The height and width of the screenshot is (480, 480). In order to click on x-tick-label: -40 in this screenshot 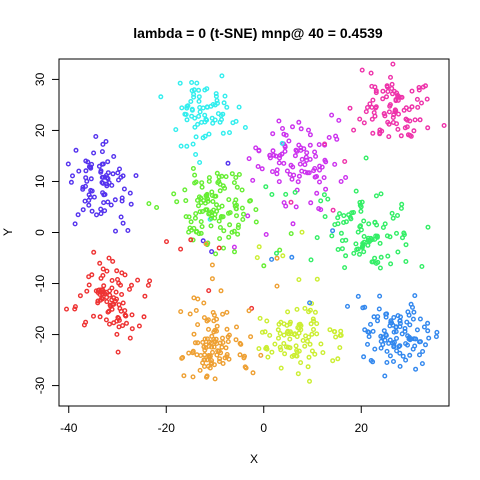, I will do `click(69, 428)`.